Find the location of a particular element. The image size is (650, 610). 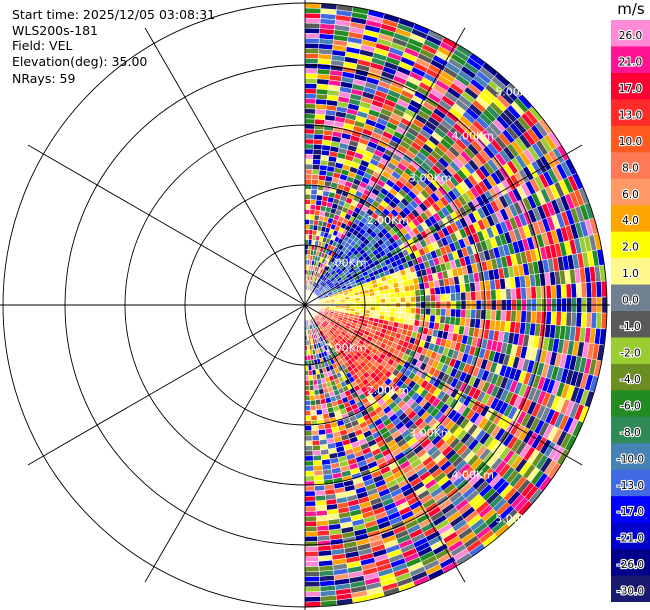

nrays-label: NRays: 59 is located at coordinates (44, 78).